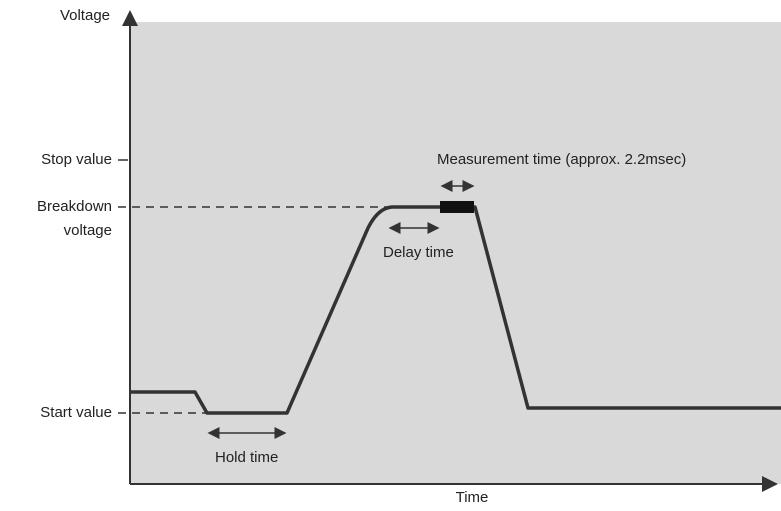 The image size is (781, 511). Describe the element at coordinates (76, 159) in the screenshot. I see `stop-label: Stop value` at that location.